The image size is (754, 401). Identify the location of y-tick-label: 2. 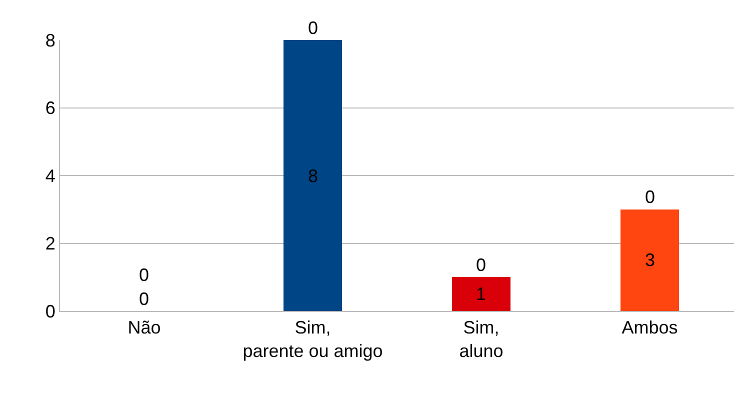
(50, 244).